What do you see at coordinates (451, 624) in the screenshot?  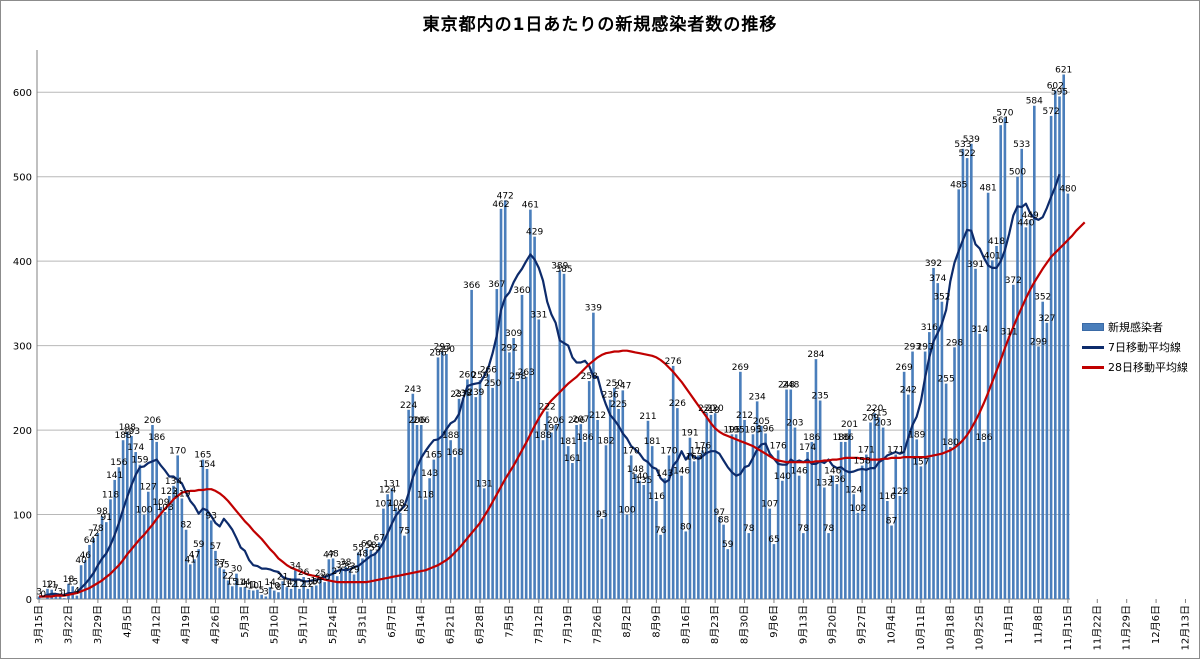 I see `x-tick-label: 6月21日` at bounding box center [451, 624].